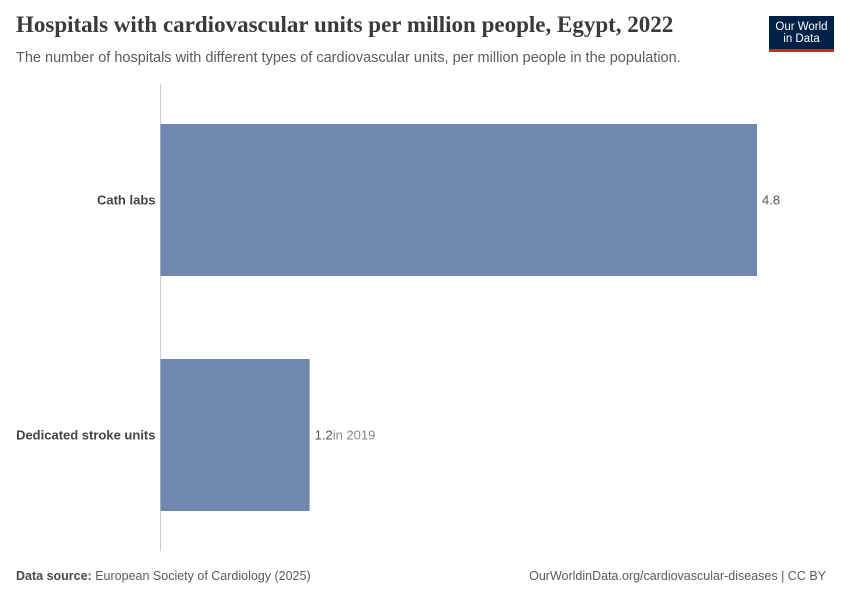 Image resolution: width=850 pixels, height=600 pixels. I want to click on data-source-text: European Society of Cardiology (2025), so click(203, 576).